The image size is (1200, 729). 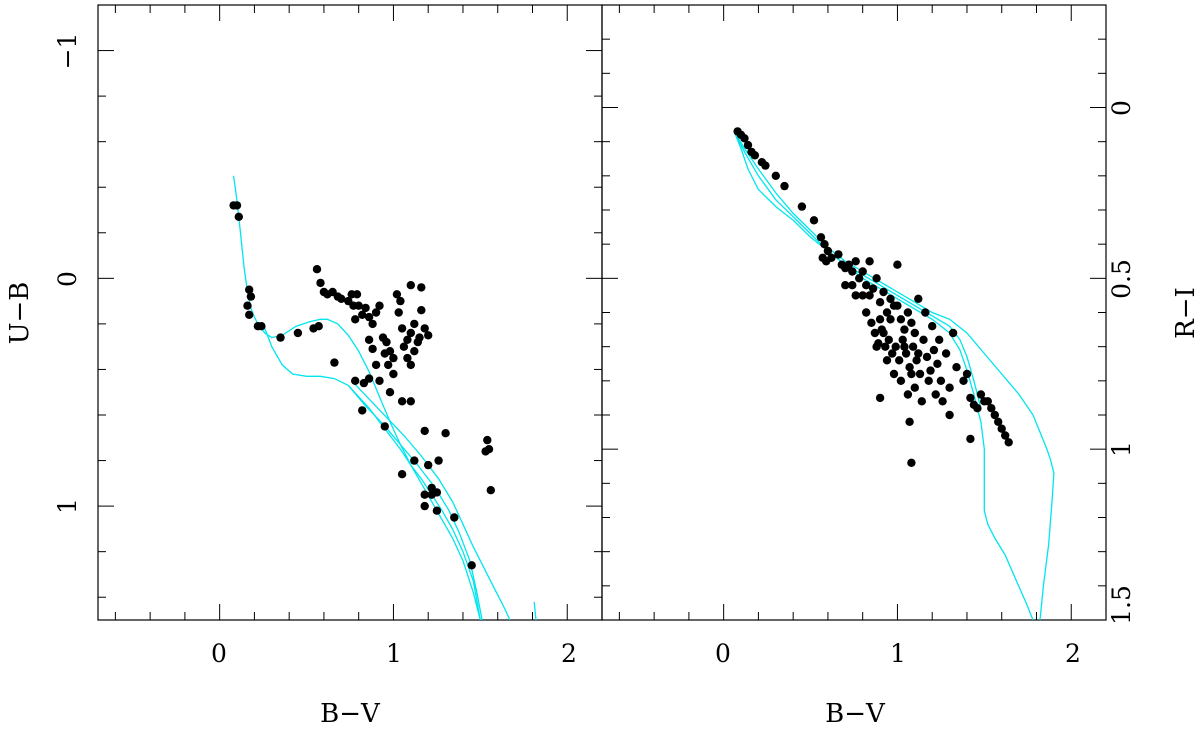 I want to click on left-ytick-label-minus1: −1, so click(x=67, y=51).